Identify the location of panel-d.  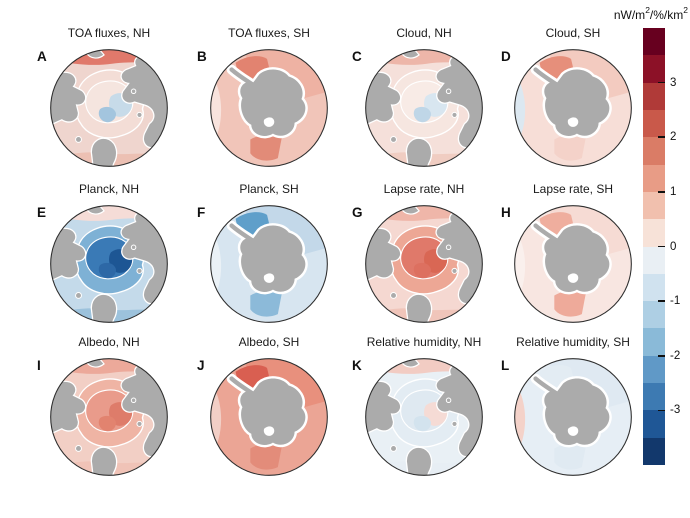
(573, 108).